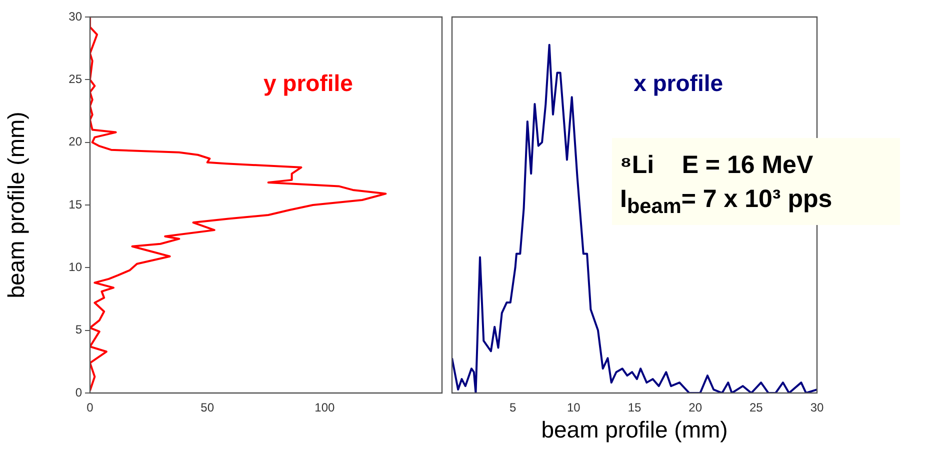 Image resolution: width=926 pixels, height=449 pixels. Describe the element at coordinates (717, 165) in the screenshot. I see `annotation: ⁸Li E = 16 MeV` at that location.